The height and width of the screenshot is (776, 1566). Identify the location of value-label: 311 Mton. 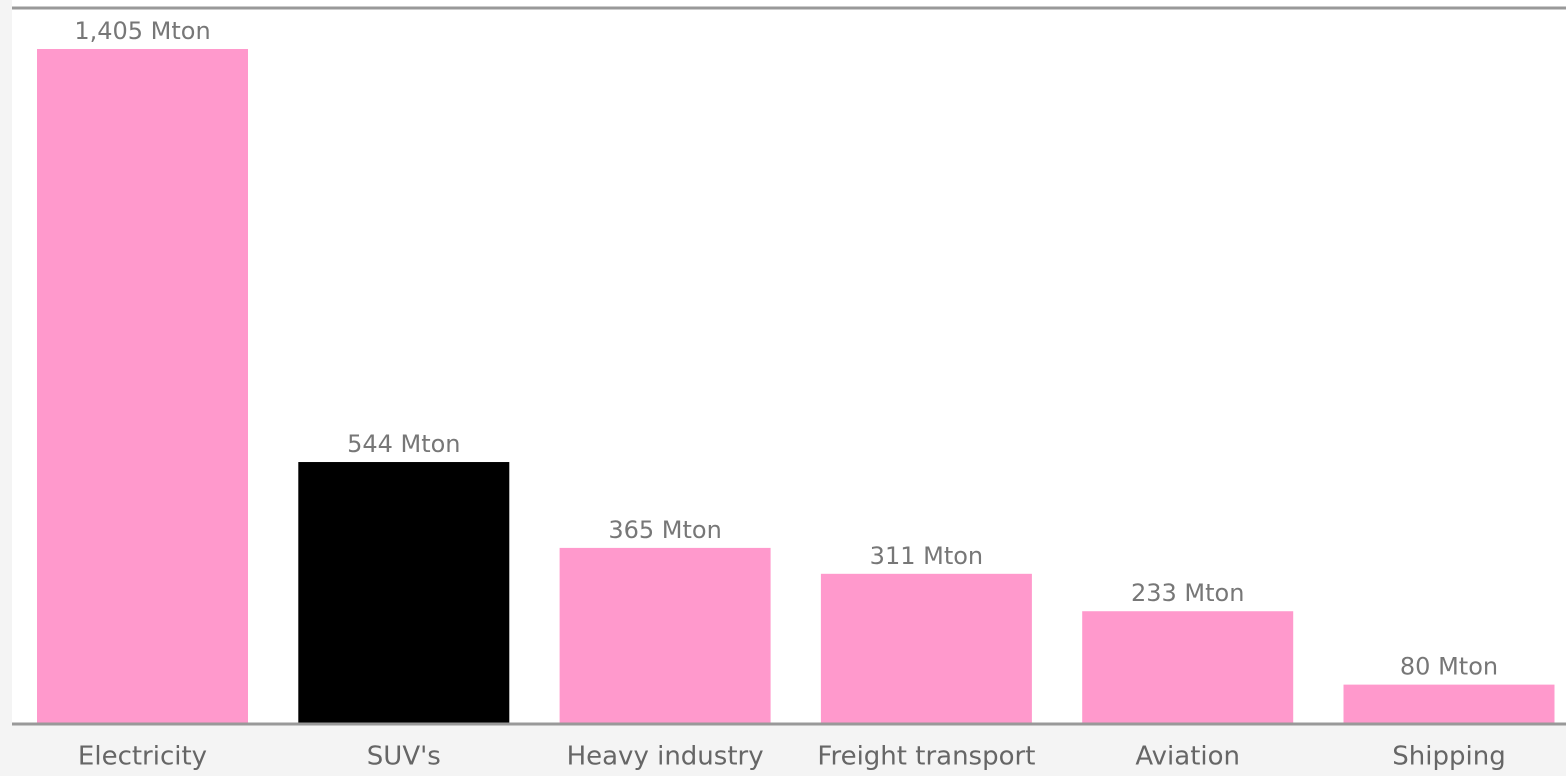
(926, 556).